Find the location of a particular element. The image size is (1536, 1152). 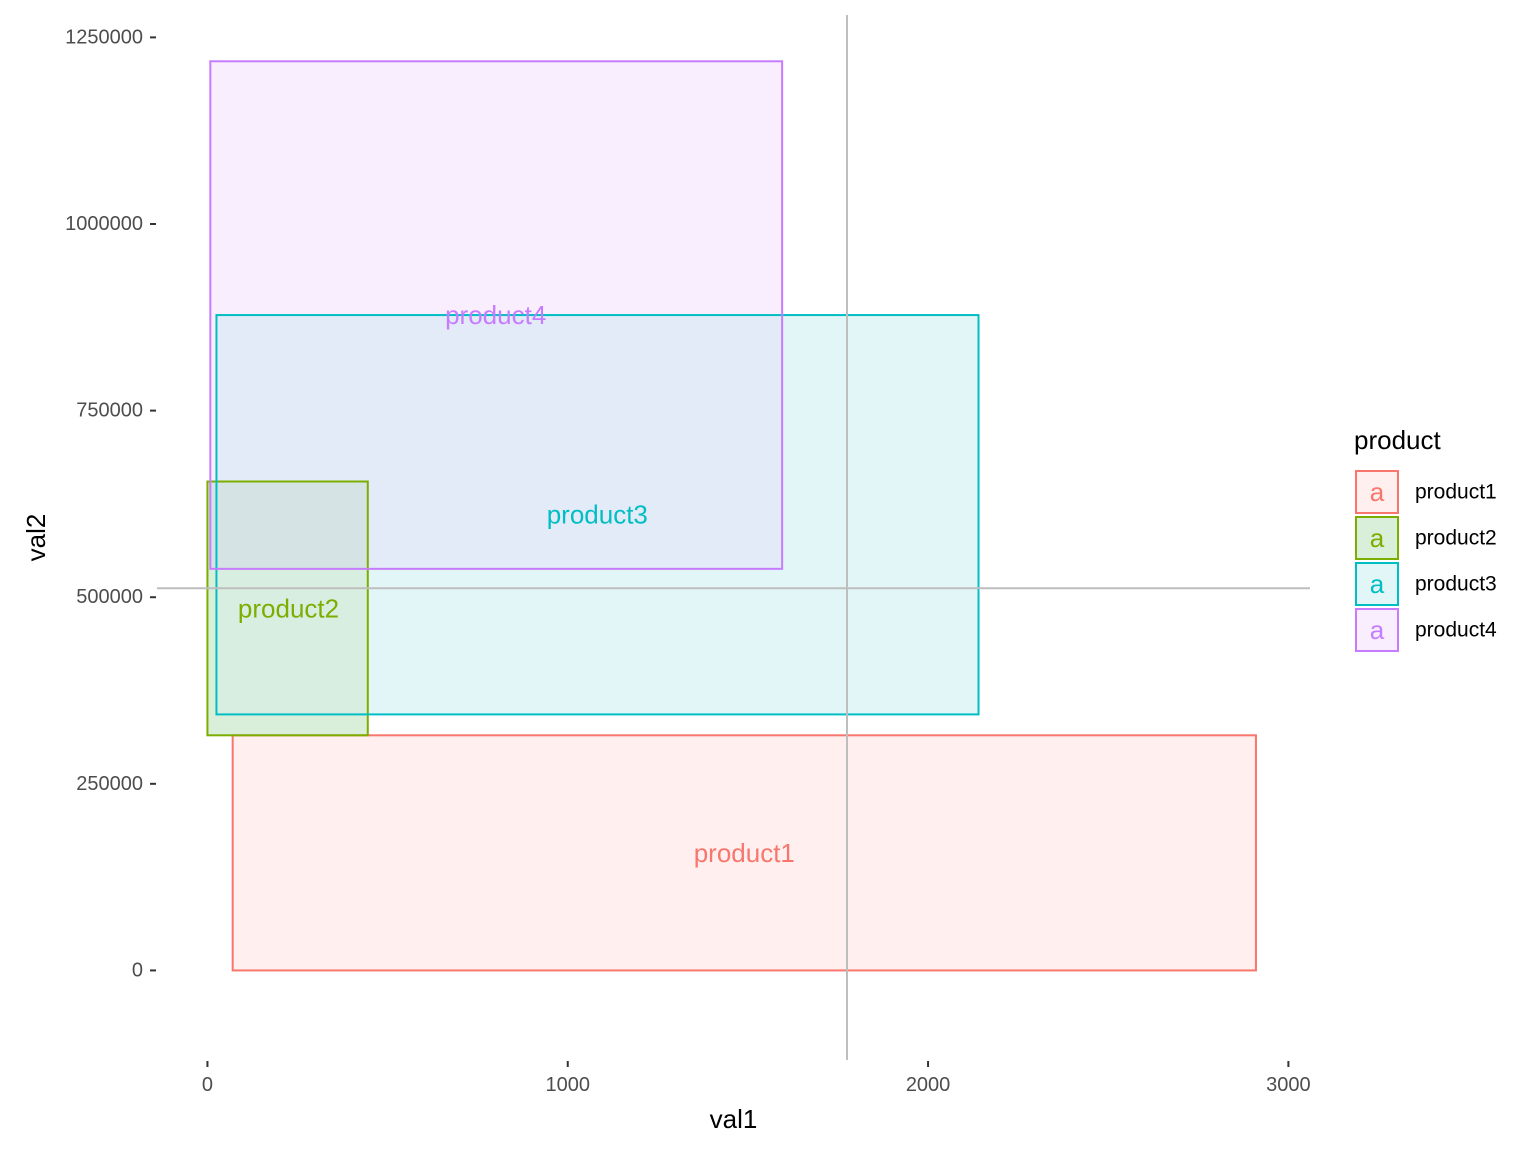

legend-title: product is located at coordinates (1397, 440).